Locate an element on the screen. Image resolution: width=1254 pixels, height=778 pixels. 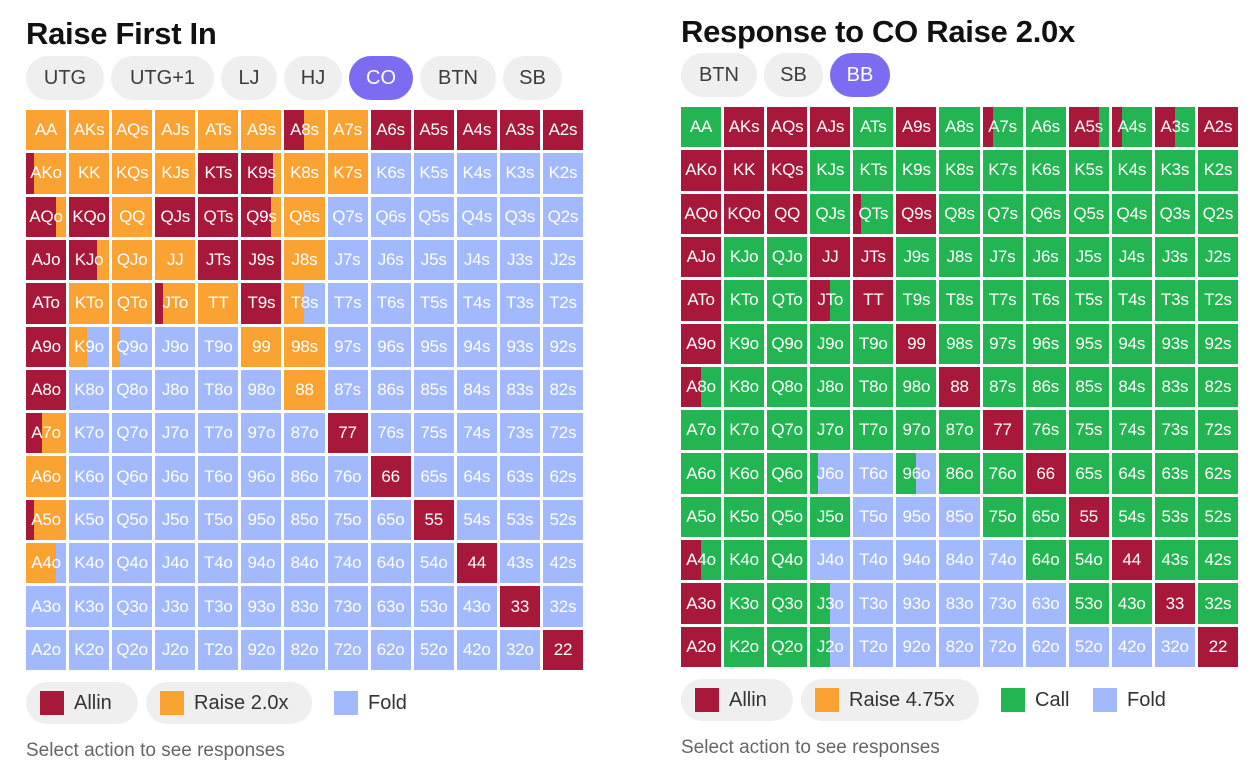
hand-cell-ajs: AJs is located at coordinates (175, 130).